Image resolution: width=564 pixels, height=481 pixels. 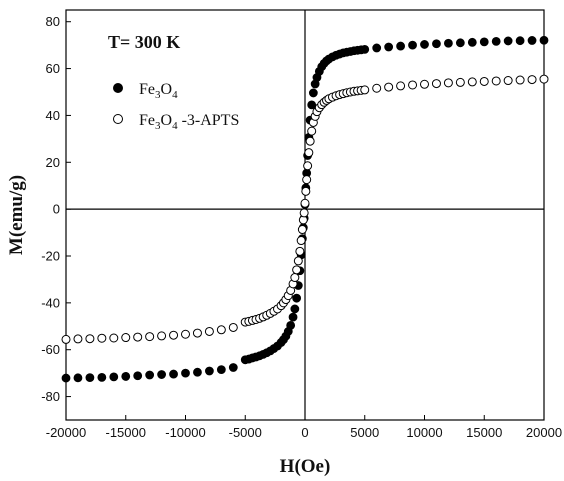 What do you see at coordinates (118, 88) in the screenshot?
I see `legend-marker-fe3o4` at bounding box center [118, 88].